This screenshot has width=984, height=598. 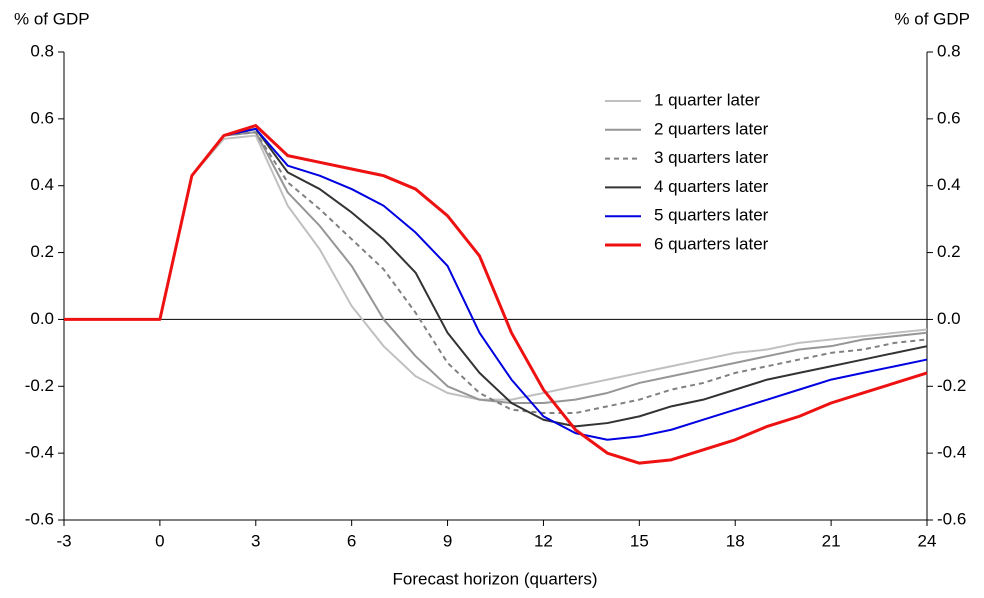 I want to click on y-axis-label: % of GDP, so click(x=52, y=18).